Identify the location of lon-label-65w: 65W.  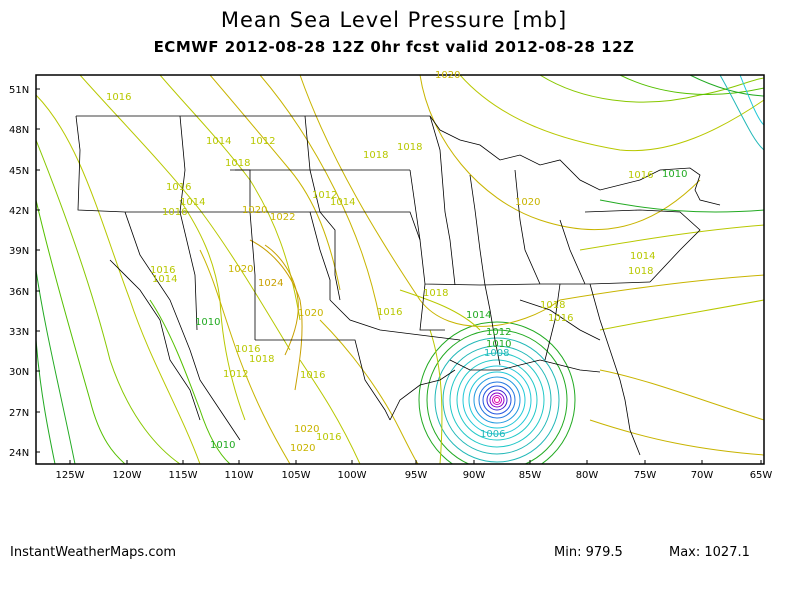
(761, 475).